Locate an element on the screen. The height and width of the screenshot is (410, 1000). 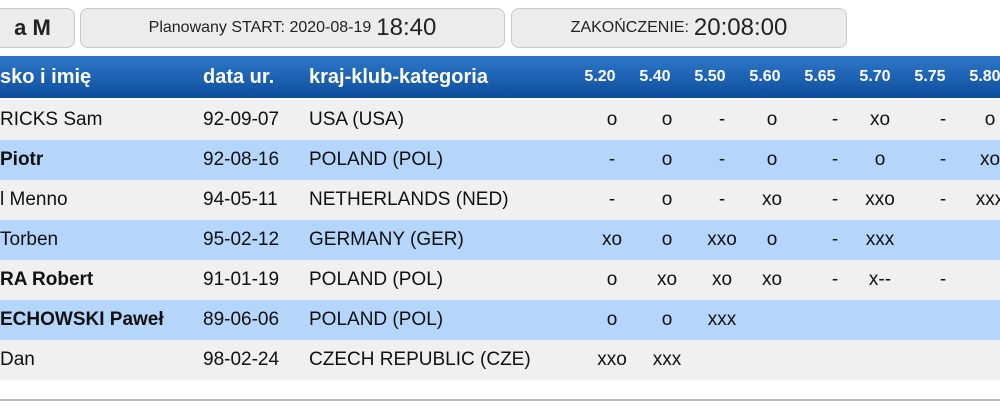
athlete-name: Torben is located at coordinates (29, 239).